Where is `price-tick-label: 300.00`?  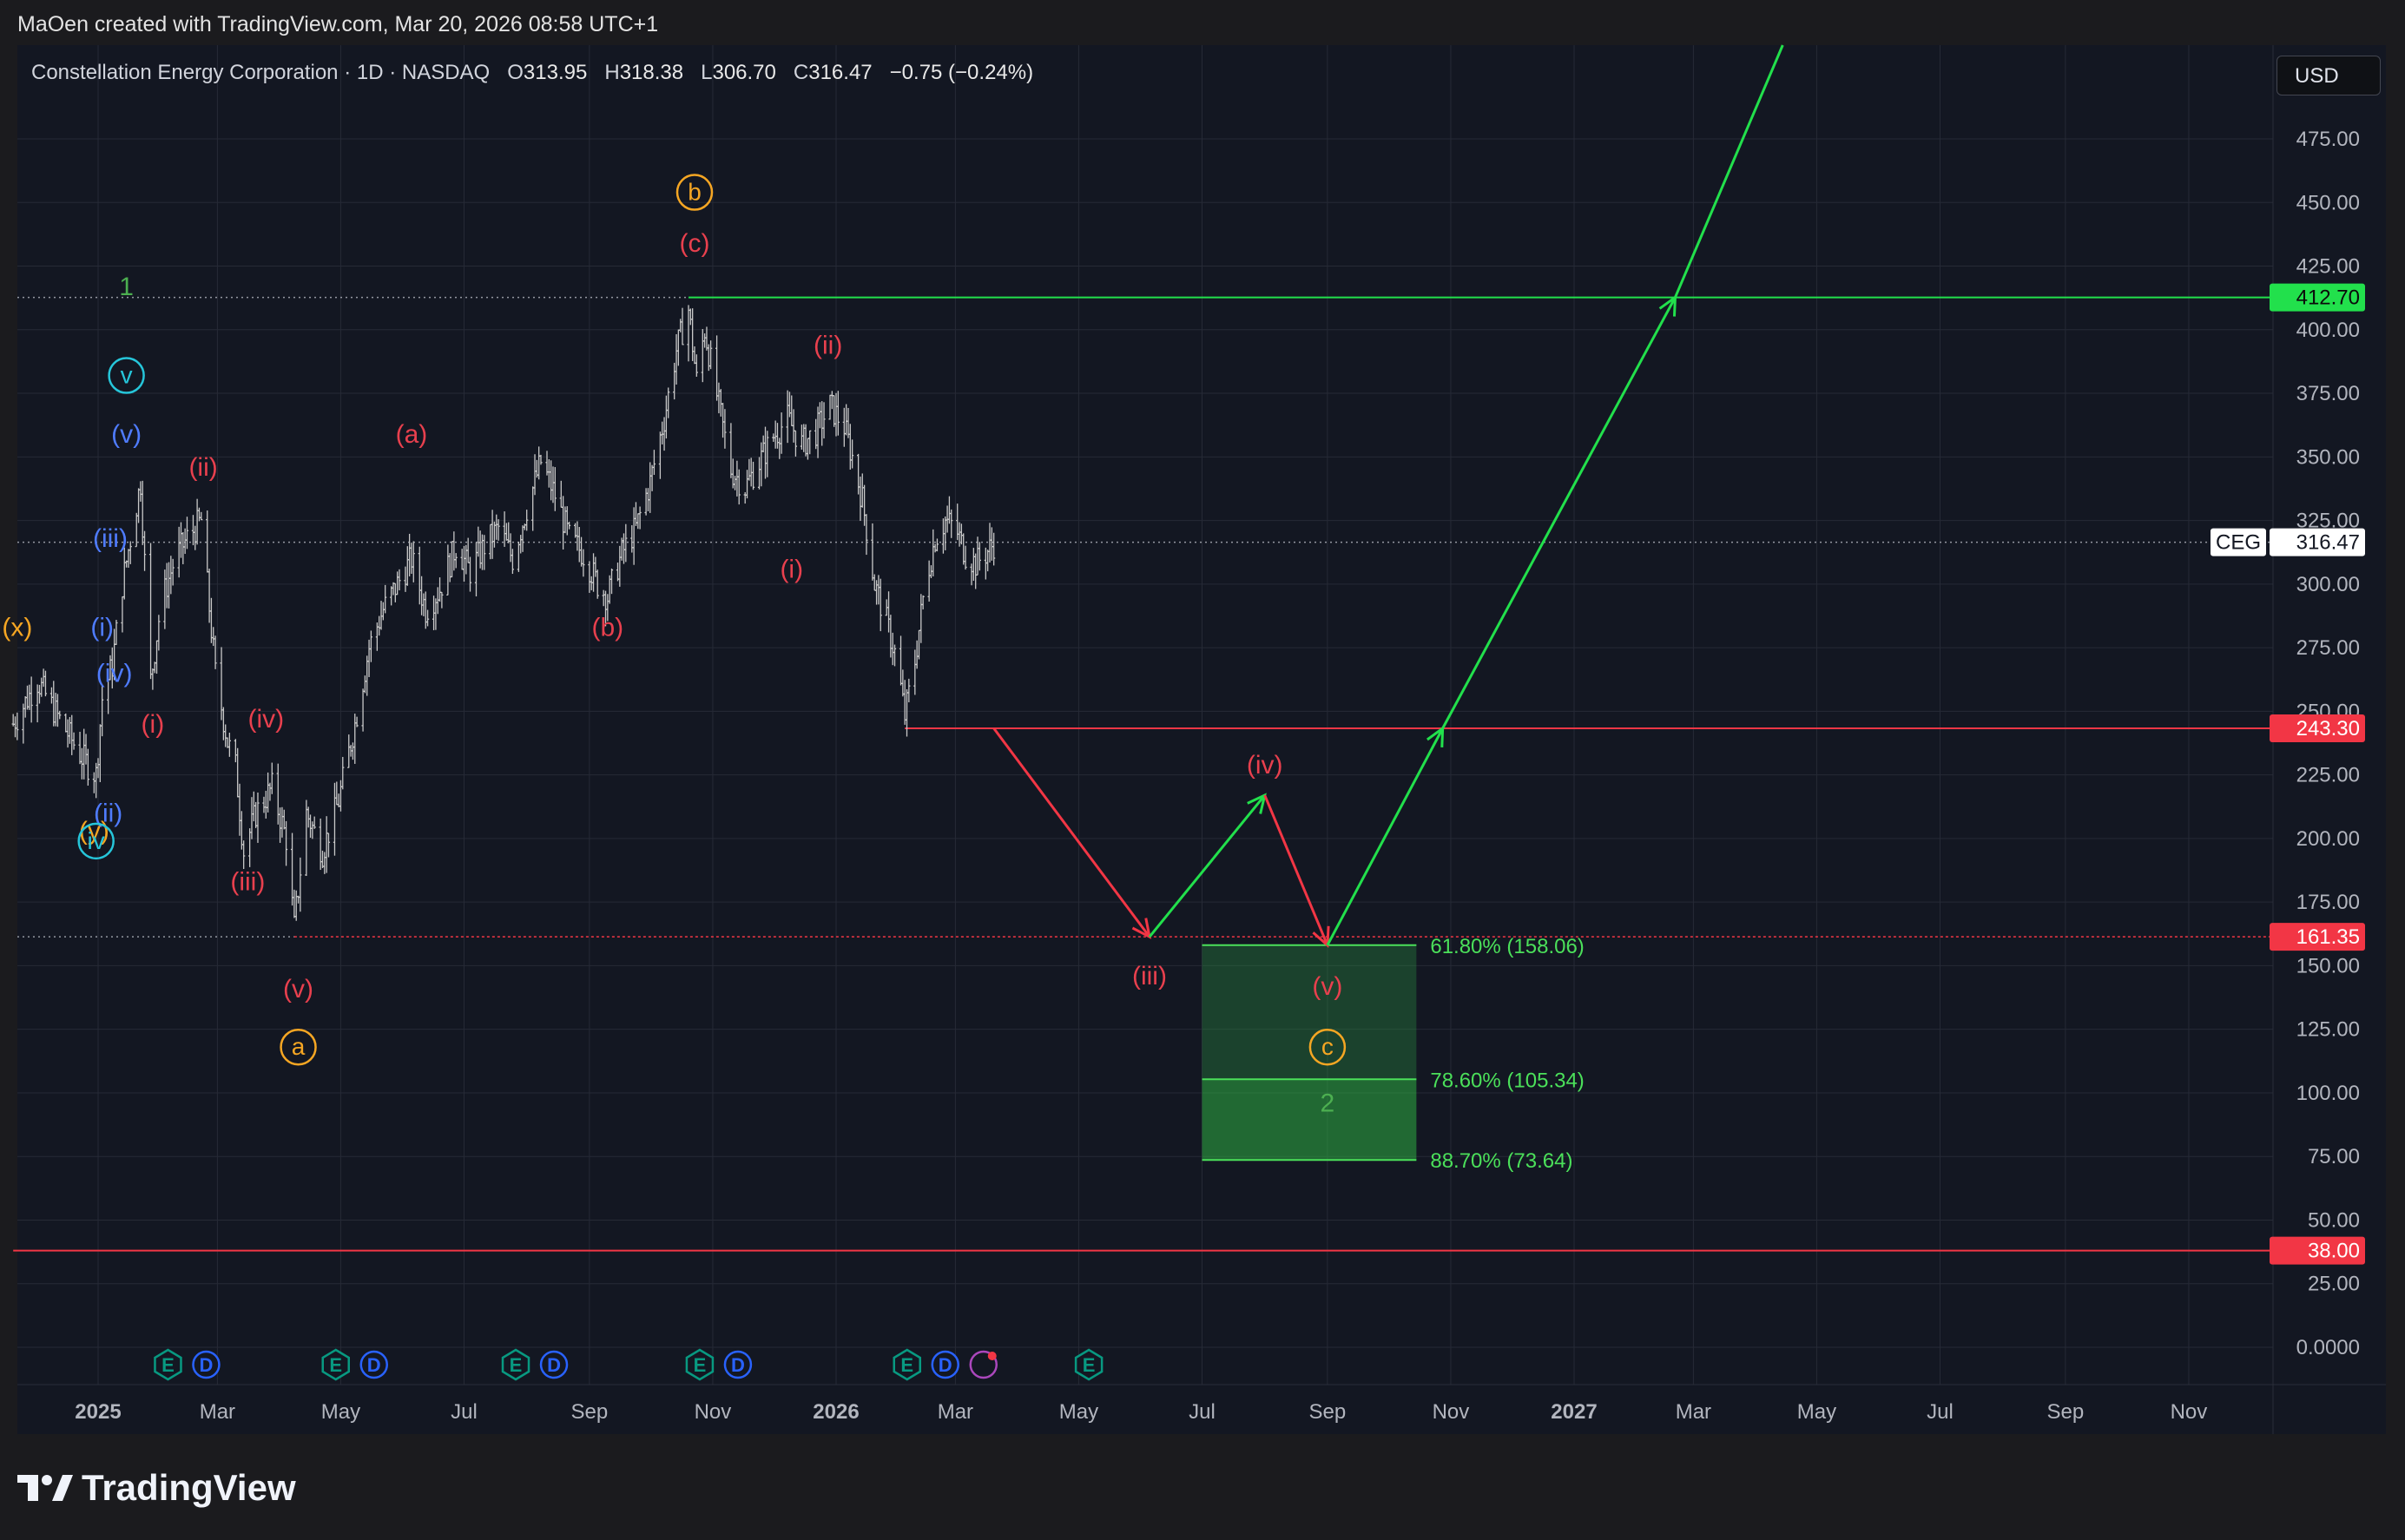
price-tick-label: 300.00 is located at coordinates (2328, 585).